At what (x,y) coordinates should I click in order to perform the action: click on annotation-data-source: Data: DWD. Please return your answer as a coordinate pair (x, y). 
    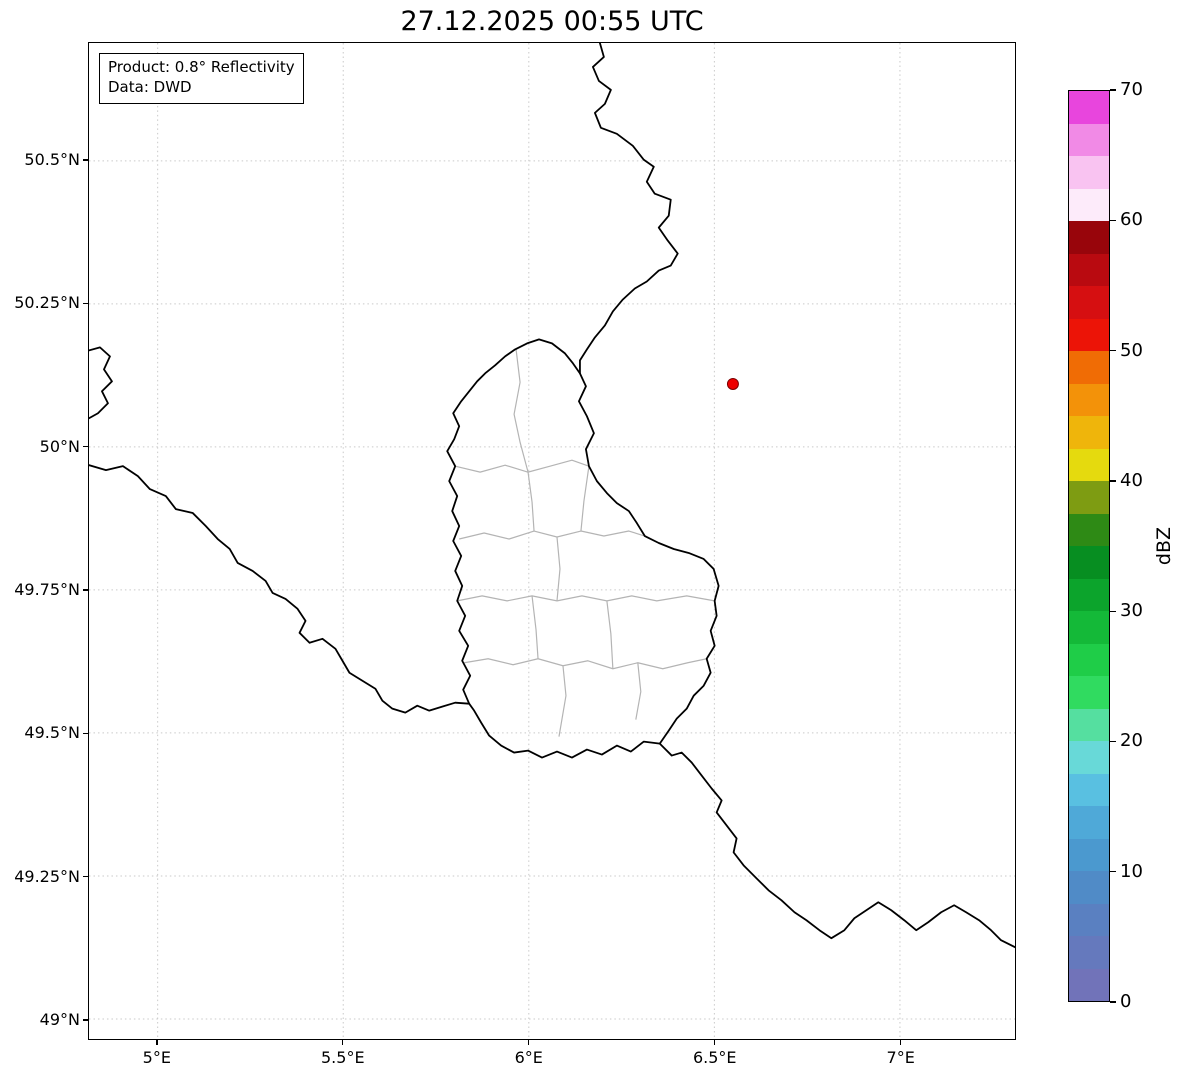
    Looking at the image, I should click on (150, 87).